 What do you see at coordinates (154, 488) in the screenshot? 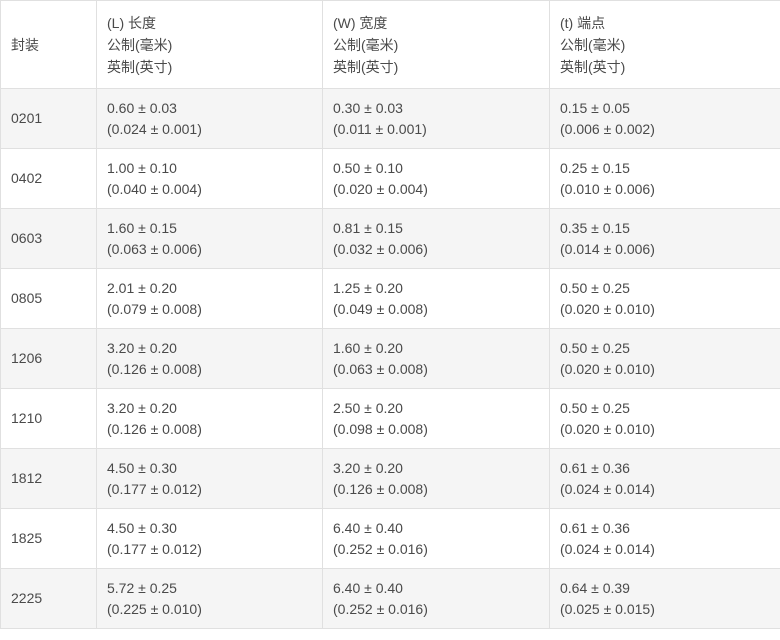
I see `length-imperial-value: (0.177 ± 0.012)` at bounding box center [154, 488].